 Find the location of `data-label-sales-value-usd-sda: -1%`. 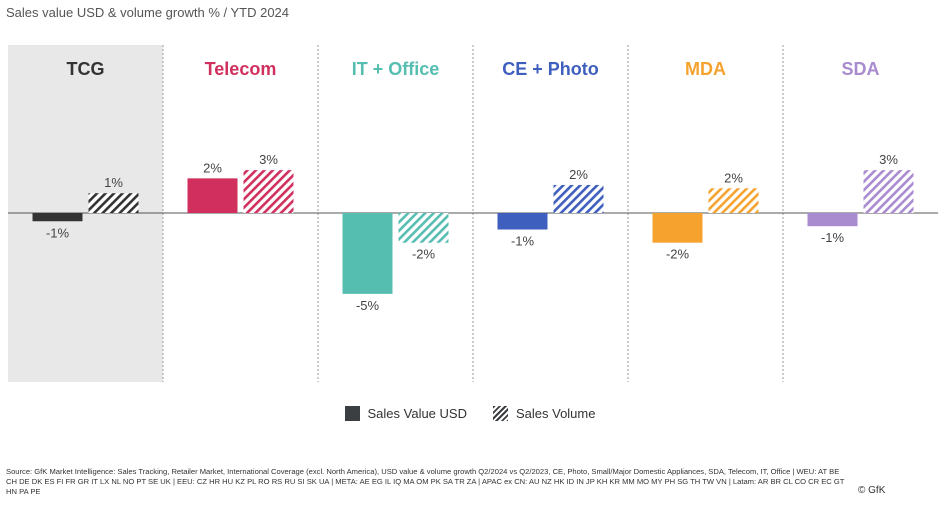

data-label-sales-value-usd-sda: -1% is located at coordinates (833, 237).